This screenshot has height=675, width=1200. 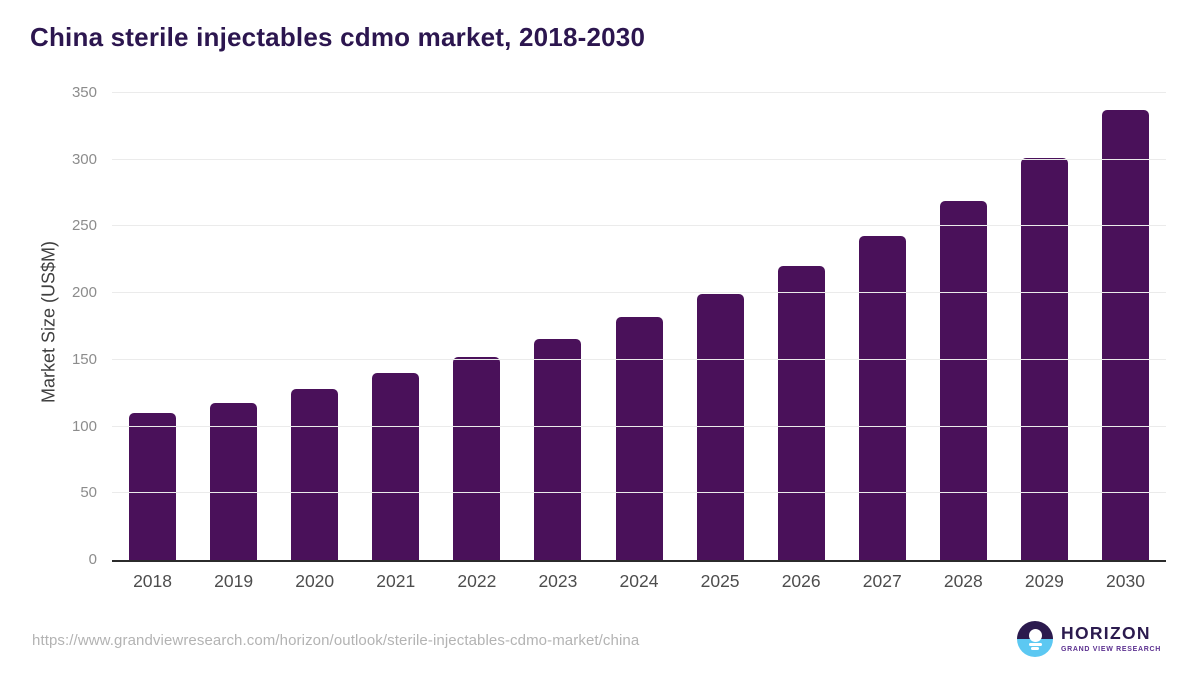 I want to click on y-tick-label-250: 250, so click(x=84, y=226).